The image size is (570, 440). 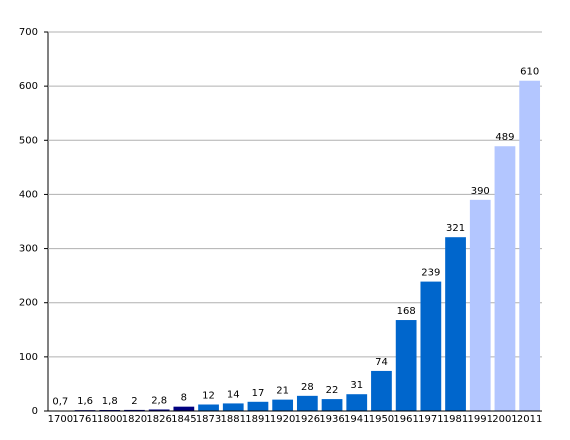 I want to click on value-label: 28, so click(x=307, y=387).